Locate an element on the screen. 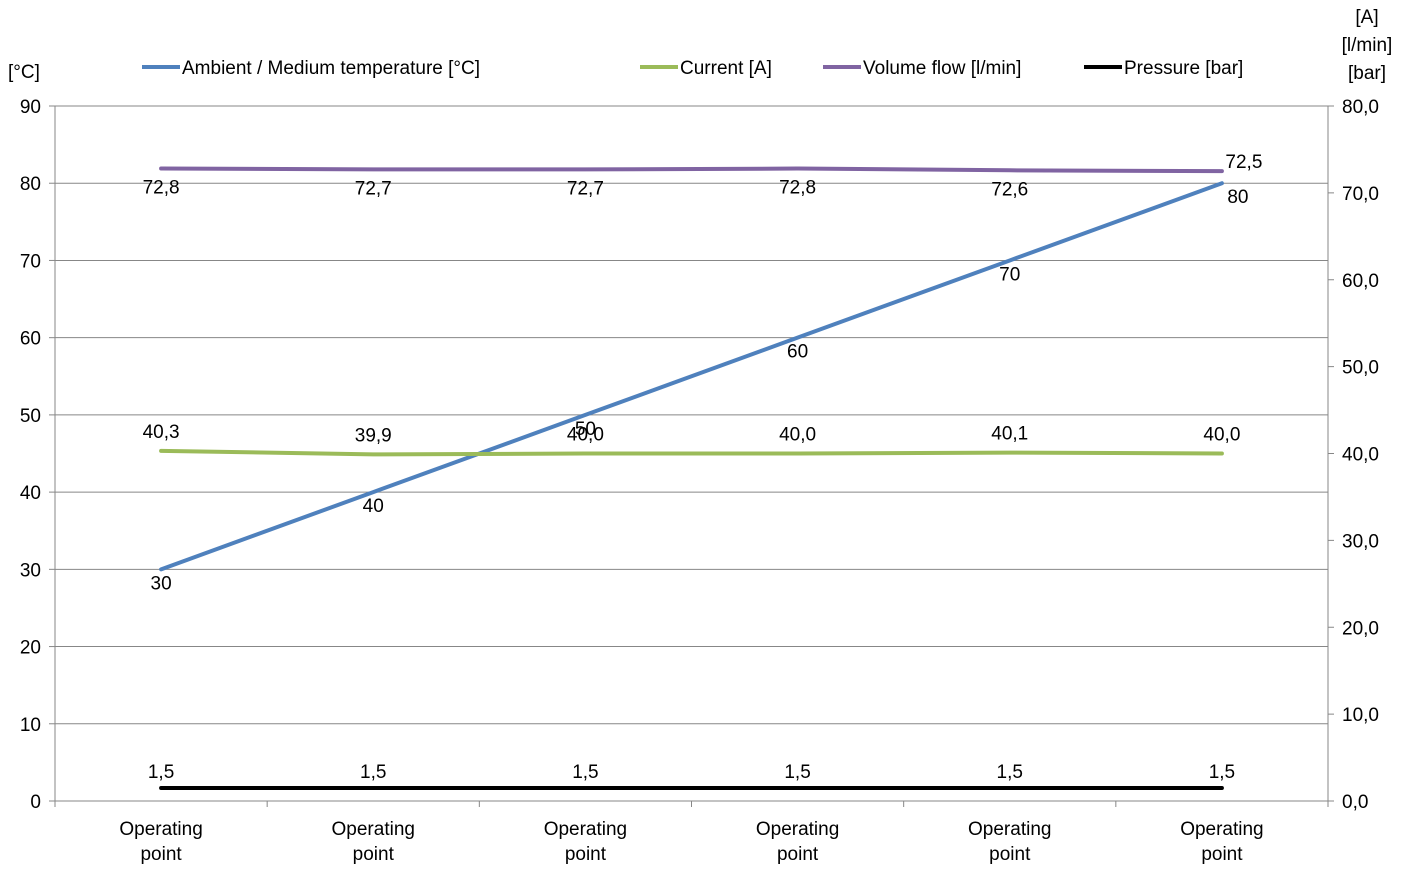  left-tick-label: 40 is located at coordinates (30, 493).